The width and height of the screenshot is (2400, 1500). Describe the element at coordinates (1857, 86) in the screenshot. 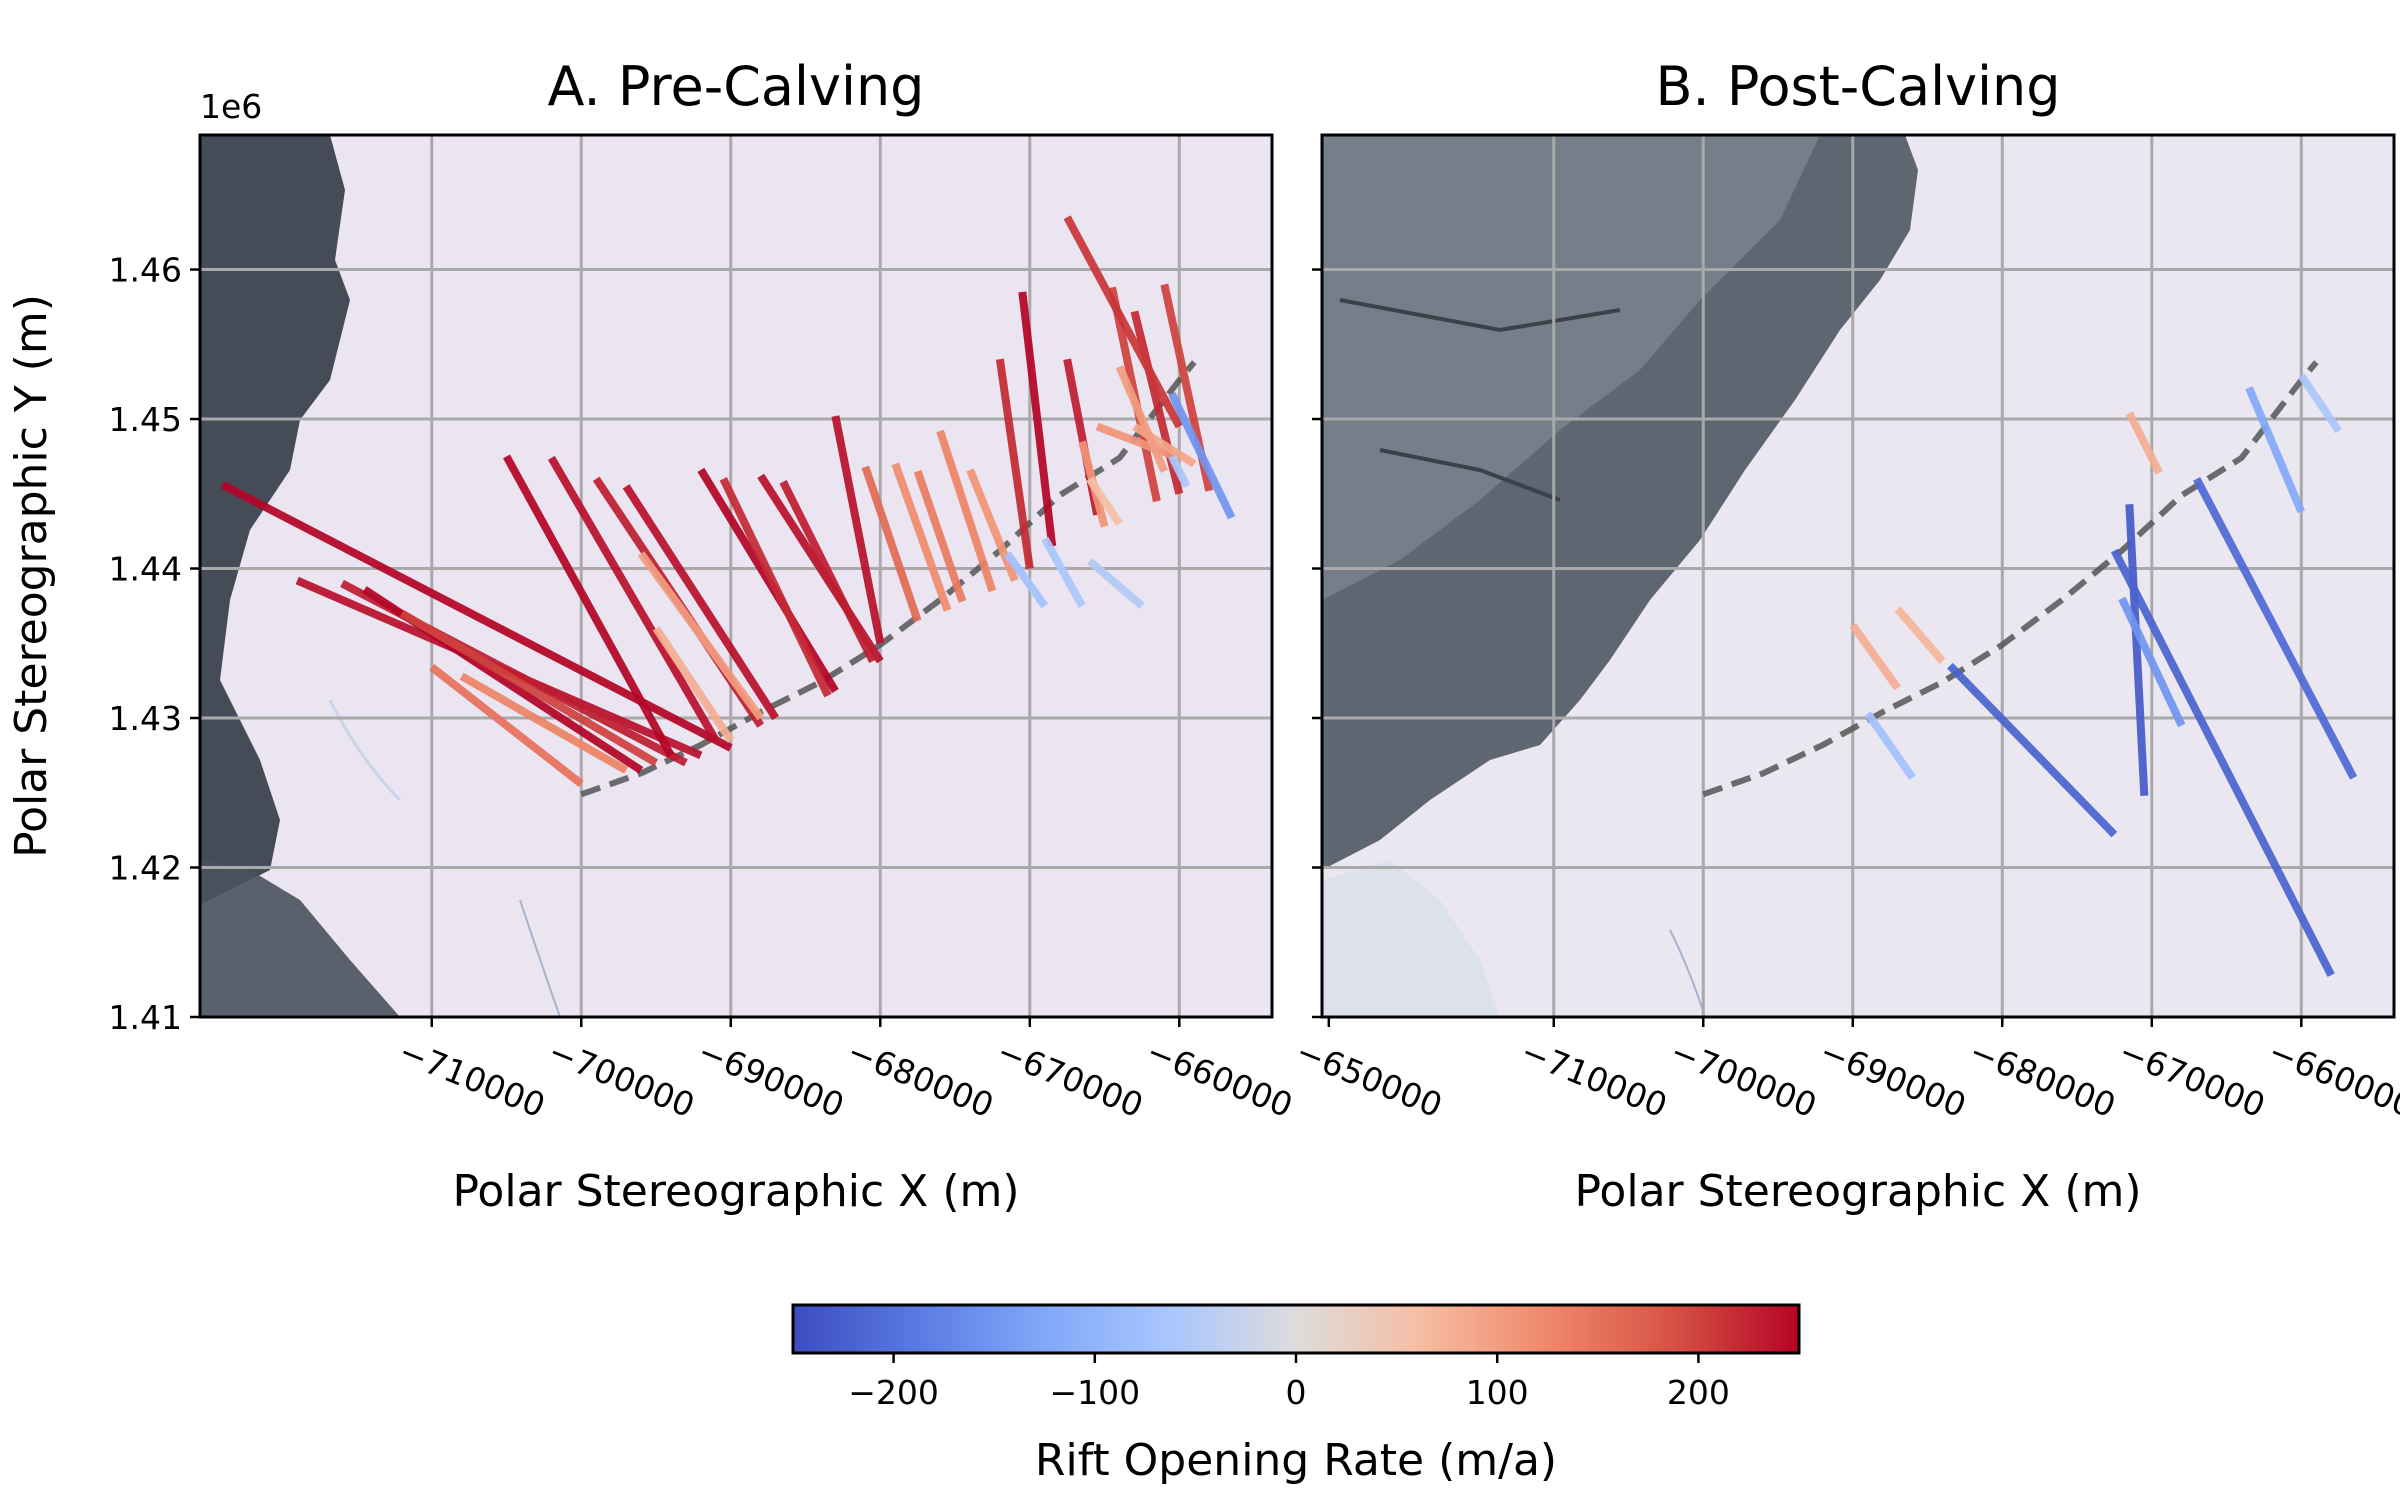

I see `panel-b-title: B. Post-Calving` at that location.